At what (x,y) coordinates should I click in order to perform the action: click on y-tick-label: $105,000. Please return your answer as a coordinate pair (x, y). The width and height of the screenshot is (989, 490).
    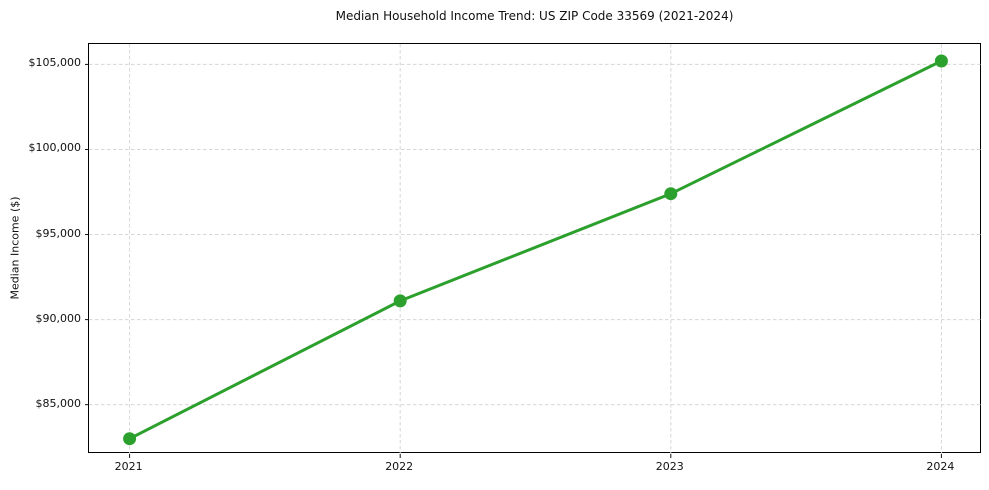
    Looking at the image, I should click on (55, 63).